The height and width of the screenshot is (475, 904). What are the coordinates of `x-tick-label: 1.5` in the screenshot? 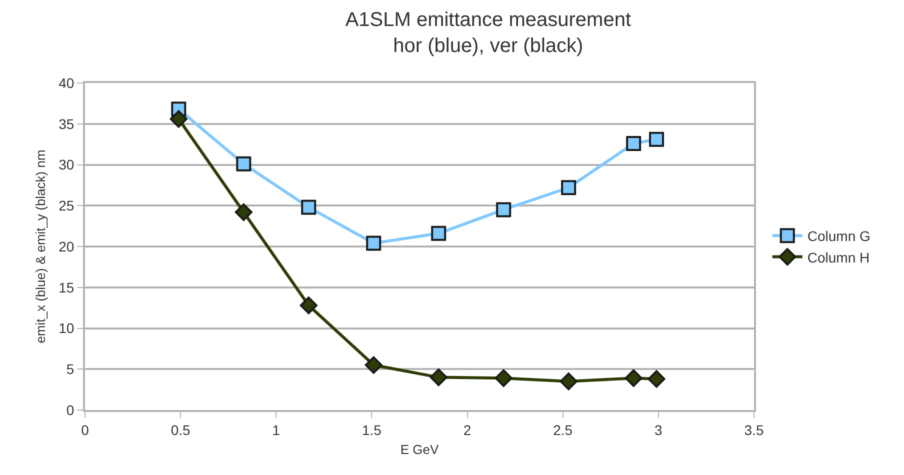 It's located at (372, 430).